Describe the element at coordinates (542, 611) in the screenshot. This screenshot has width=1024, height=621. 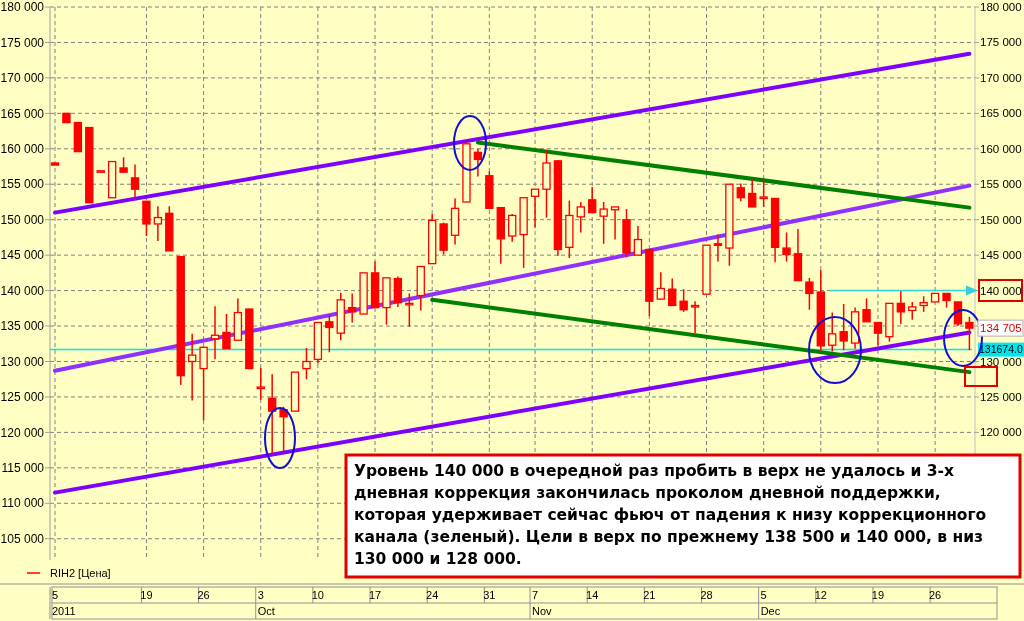
I see `text: Nov` at that location.